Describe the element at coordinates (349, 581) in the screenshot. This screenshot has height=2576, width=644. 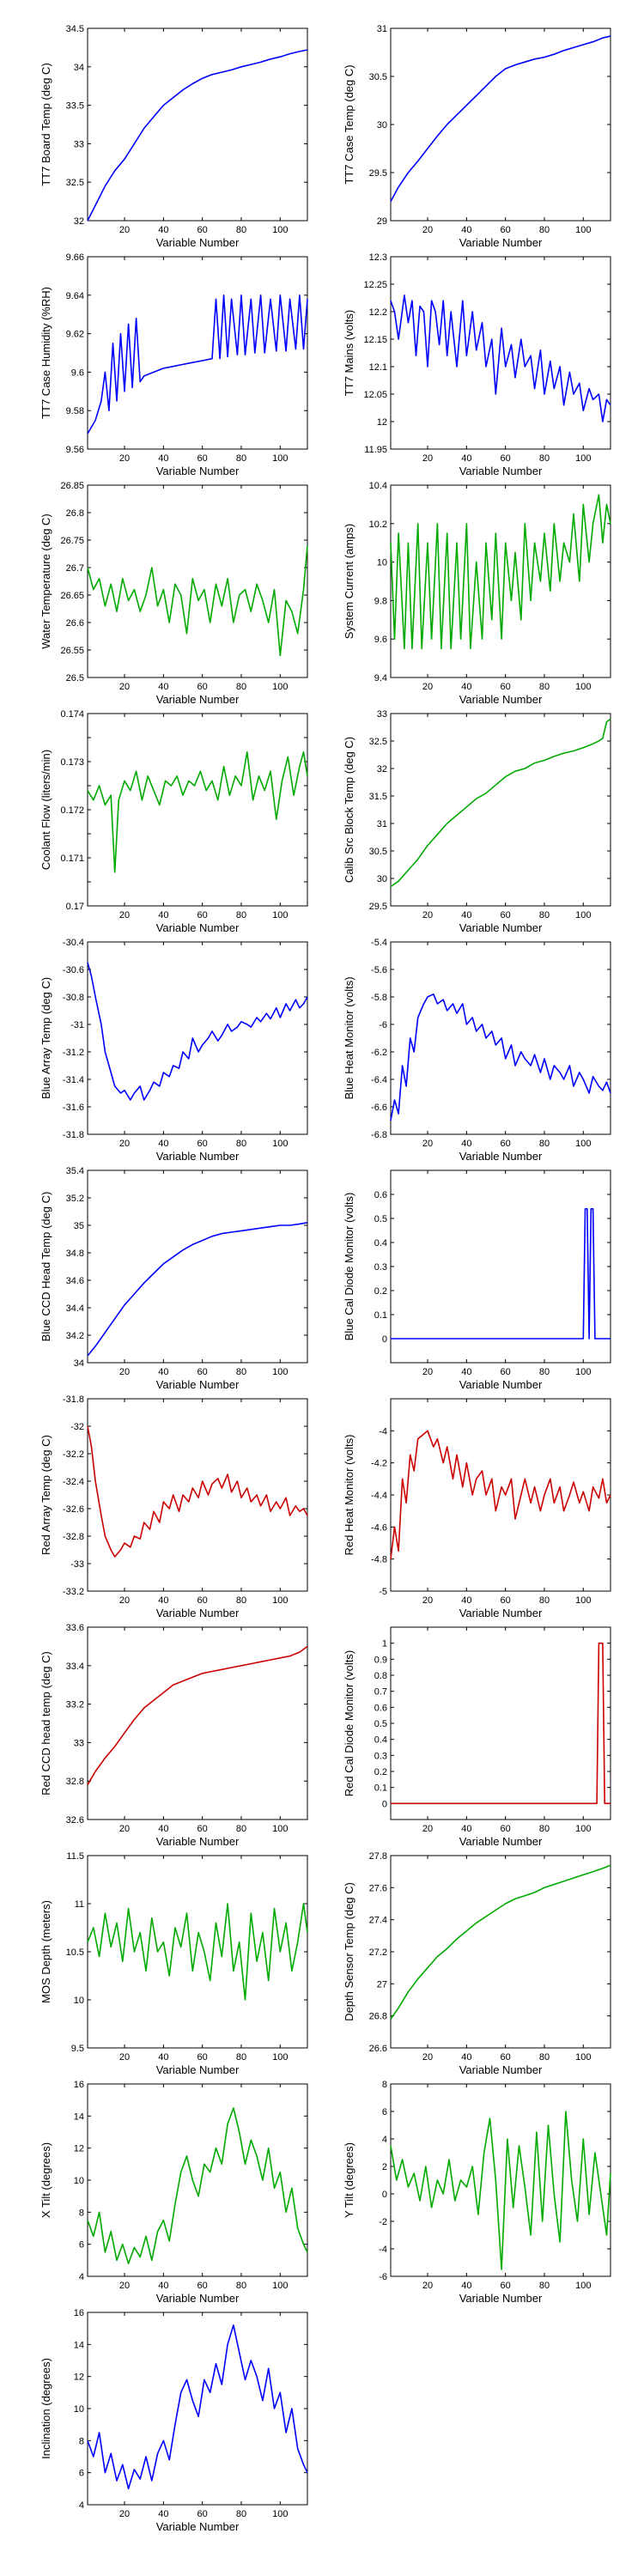
I see `y-axis-label: System Current (amps)` at that location.